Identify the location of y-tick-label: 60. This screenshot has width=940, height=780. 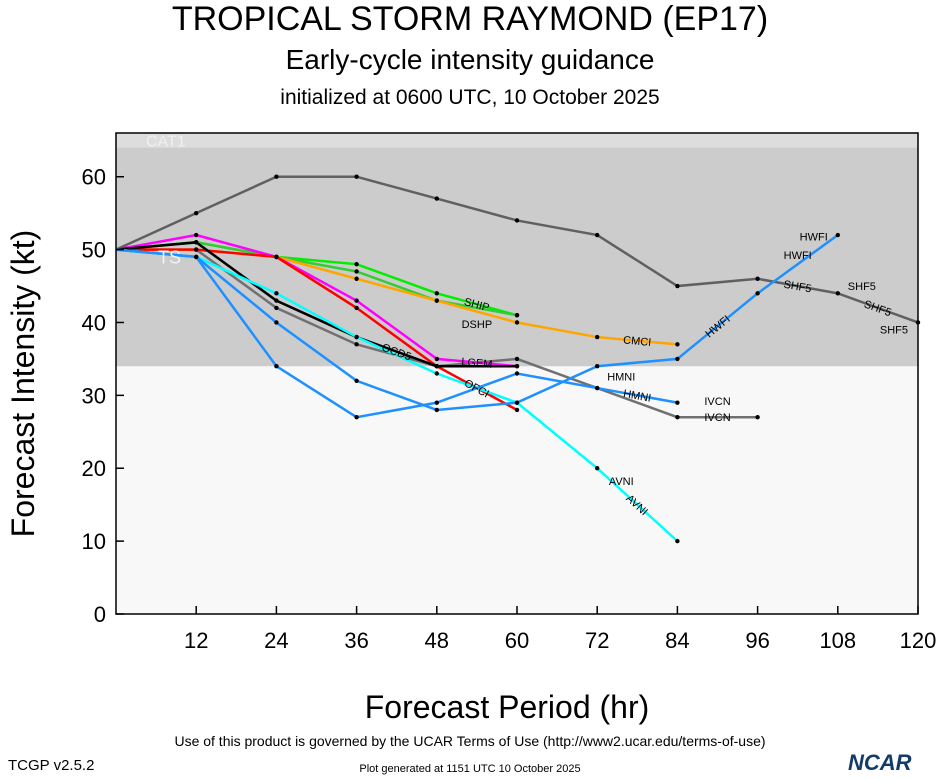
(94, 177).